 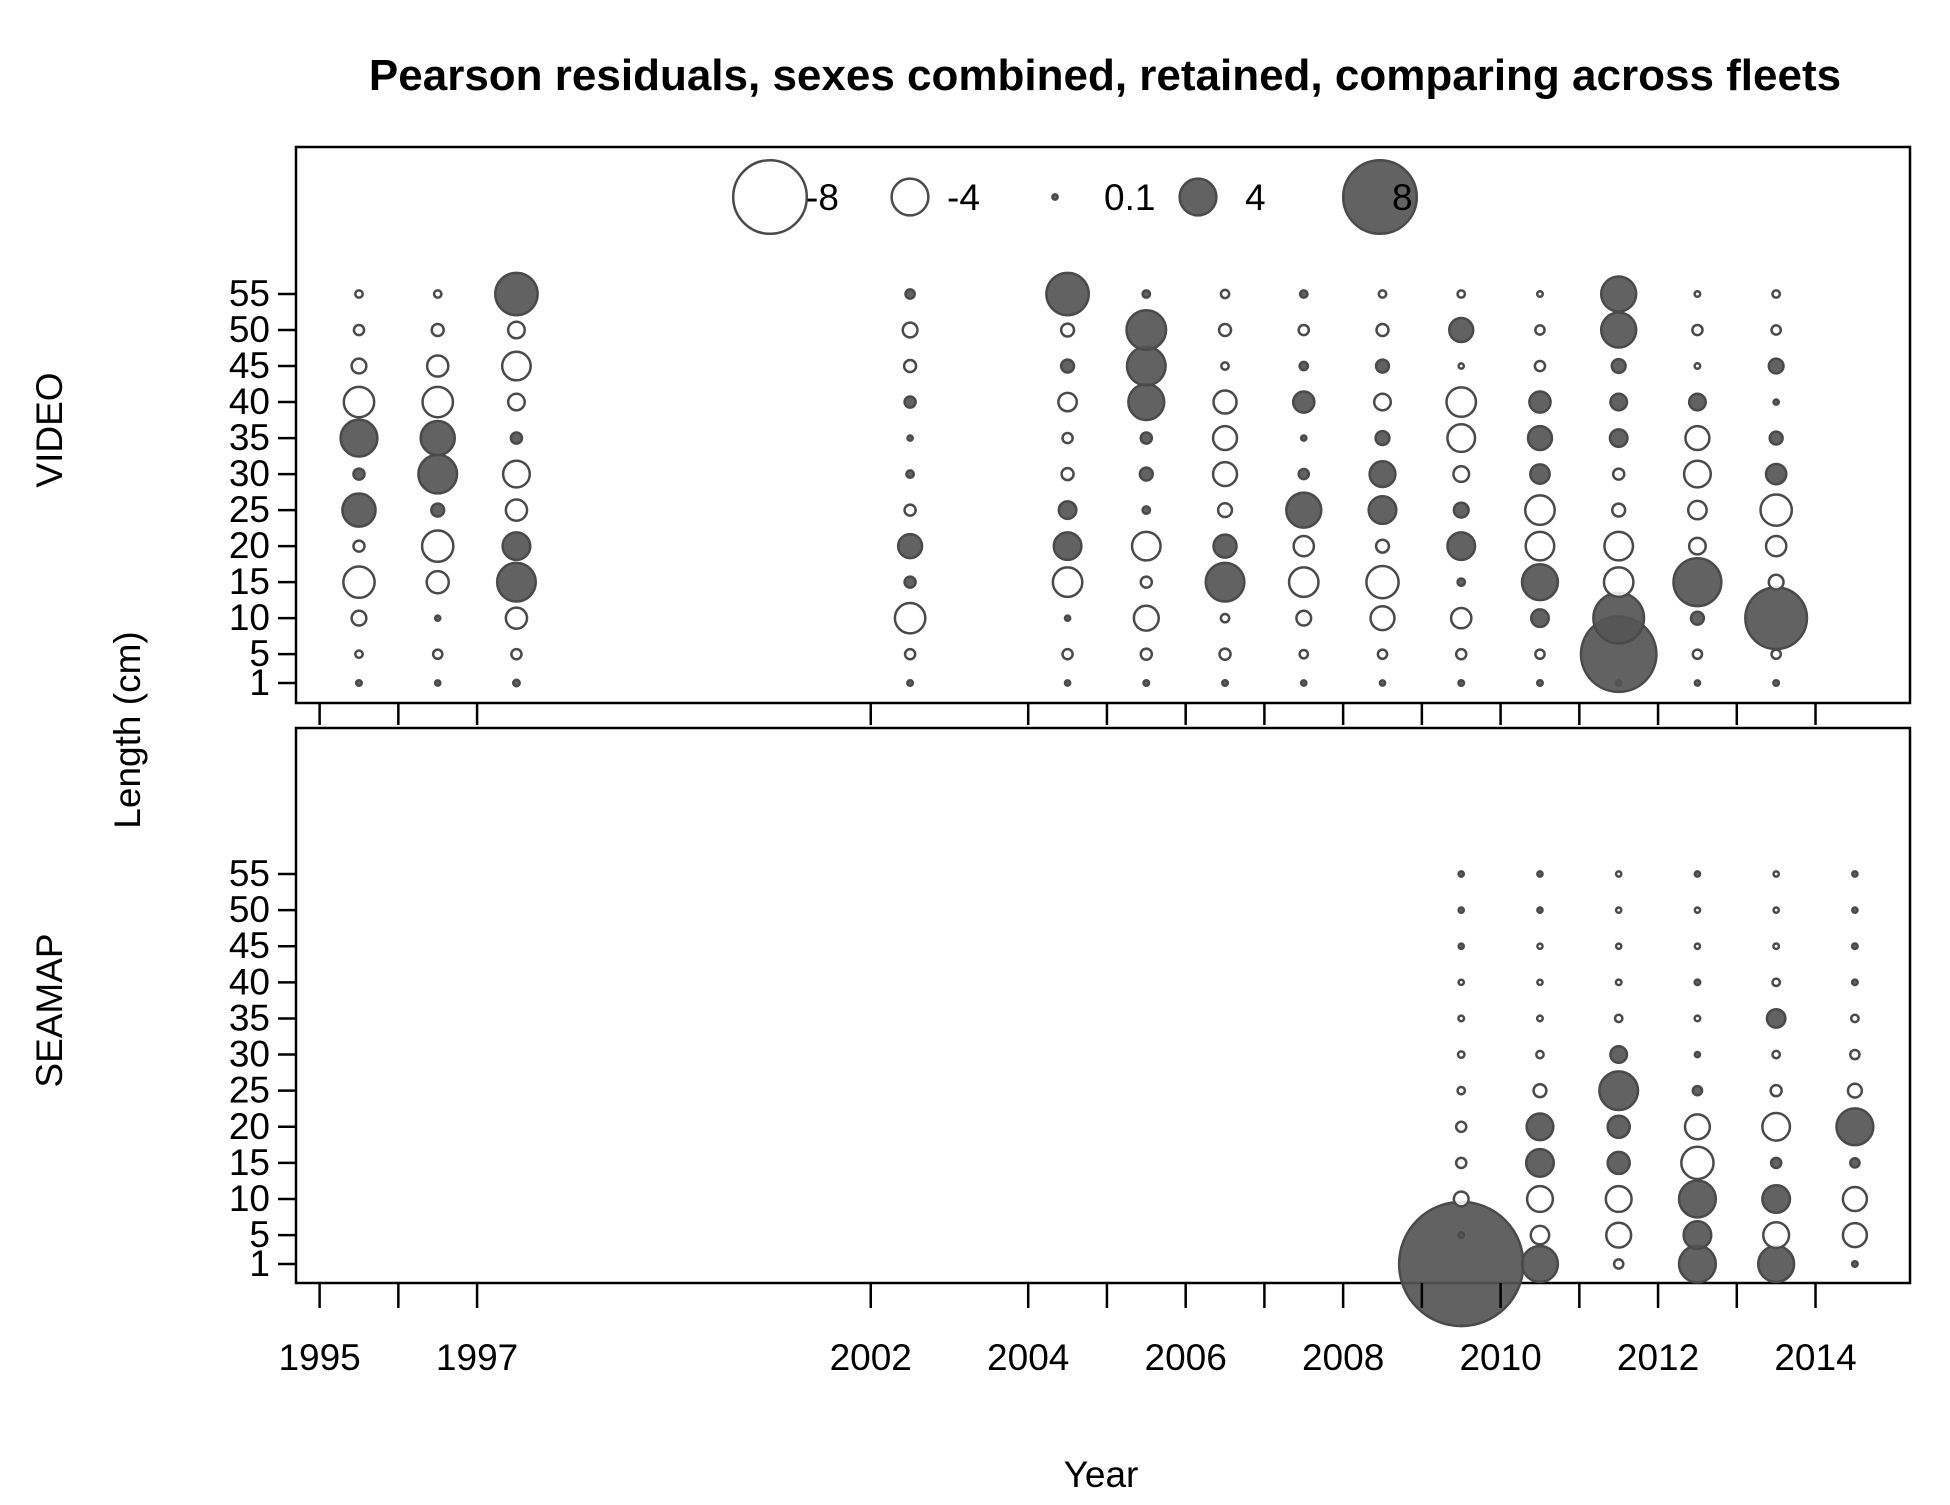 What do you see at coordinates (1222, 197) in the screenshot?
I see `legend-item: 4` at bounding box center [1222, 197].